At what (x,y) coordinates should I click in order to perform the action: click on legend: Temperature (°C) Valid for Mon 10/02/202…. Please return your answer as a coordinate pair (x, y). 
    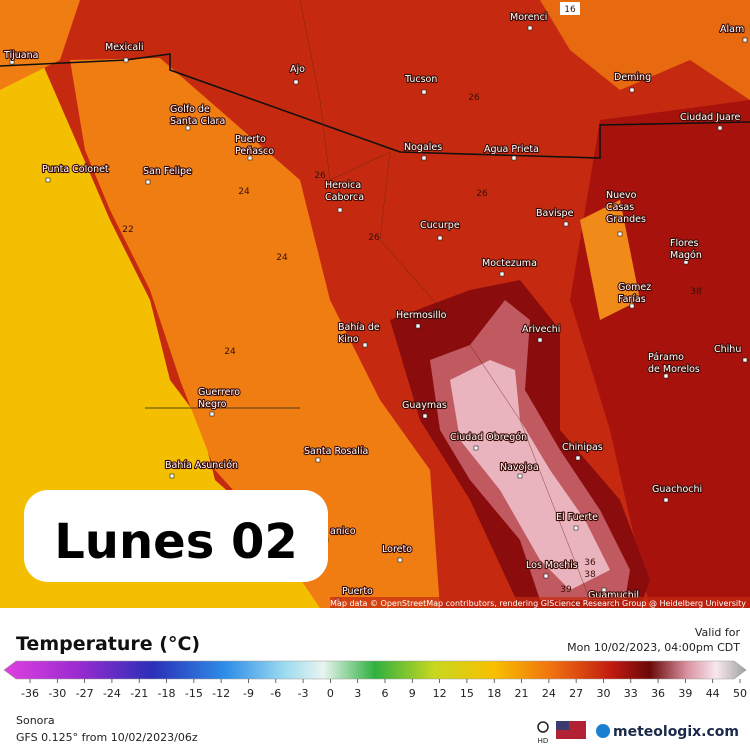
    Looking at the image, I should click on (375, 663).